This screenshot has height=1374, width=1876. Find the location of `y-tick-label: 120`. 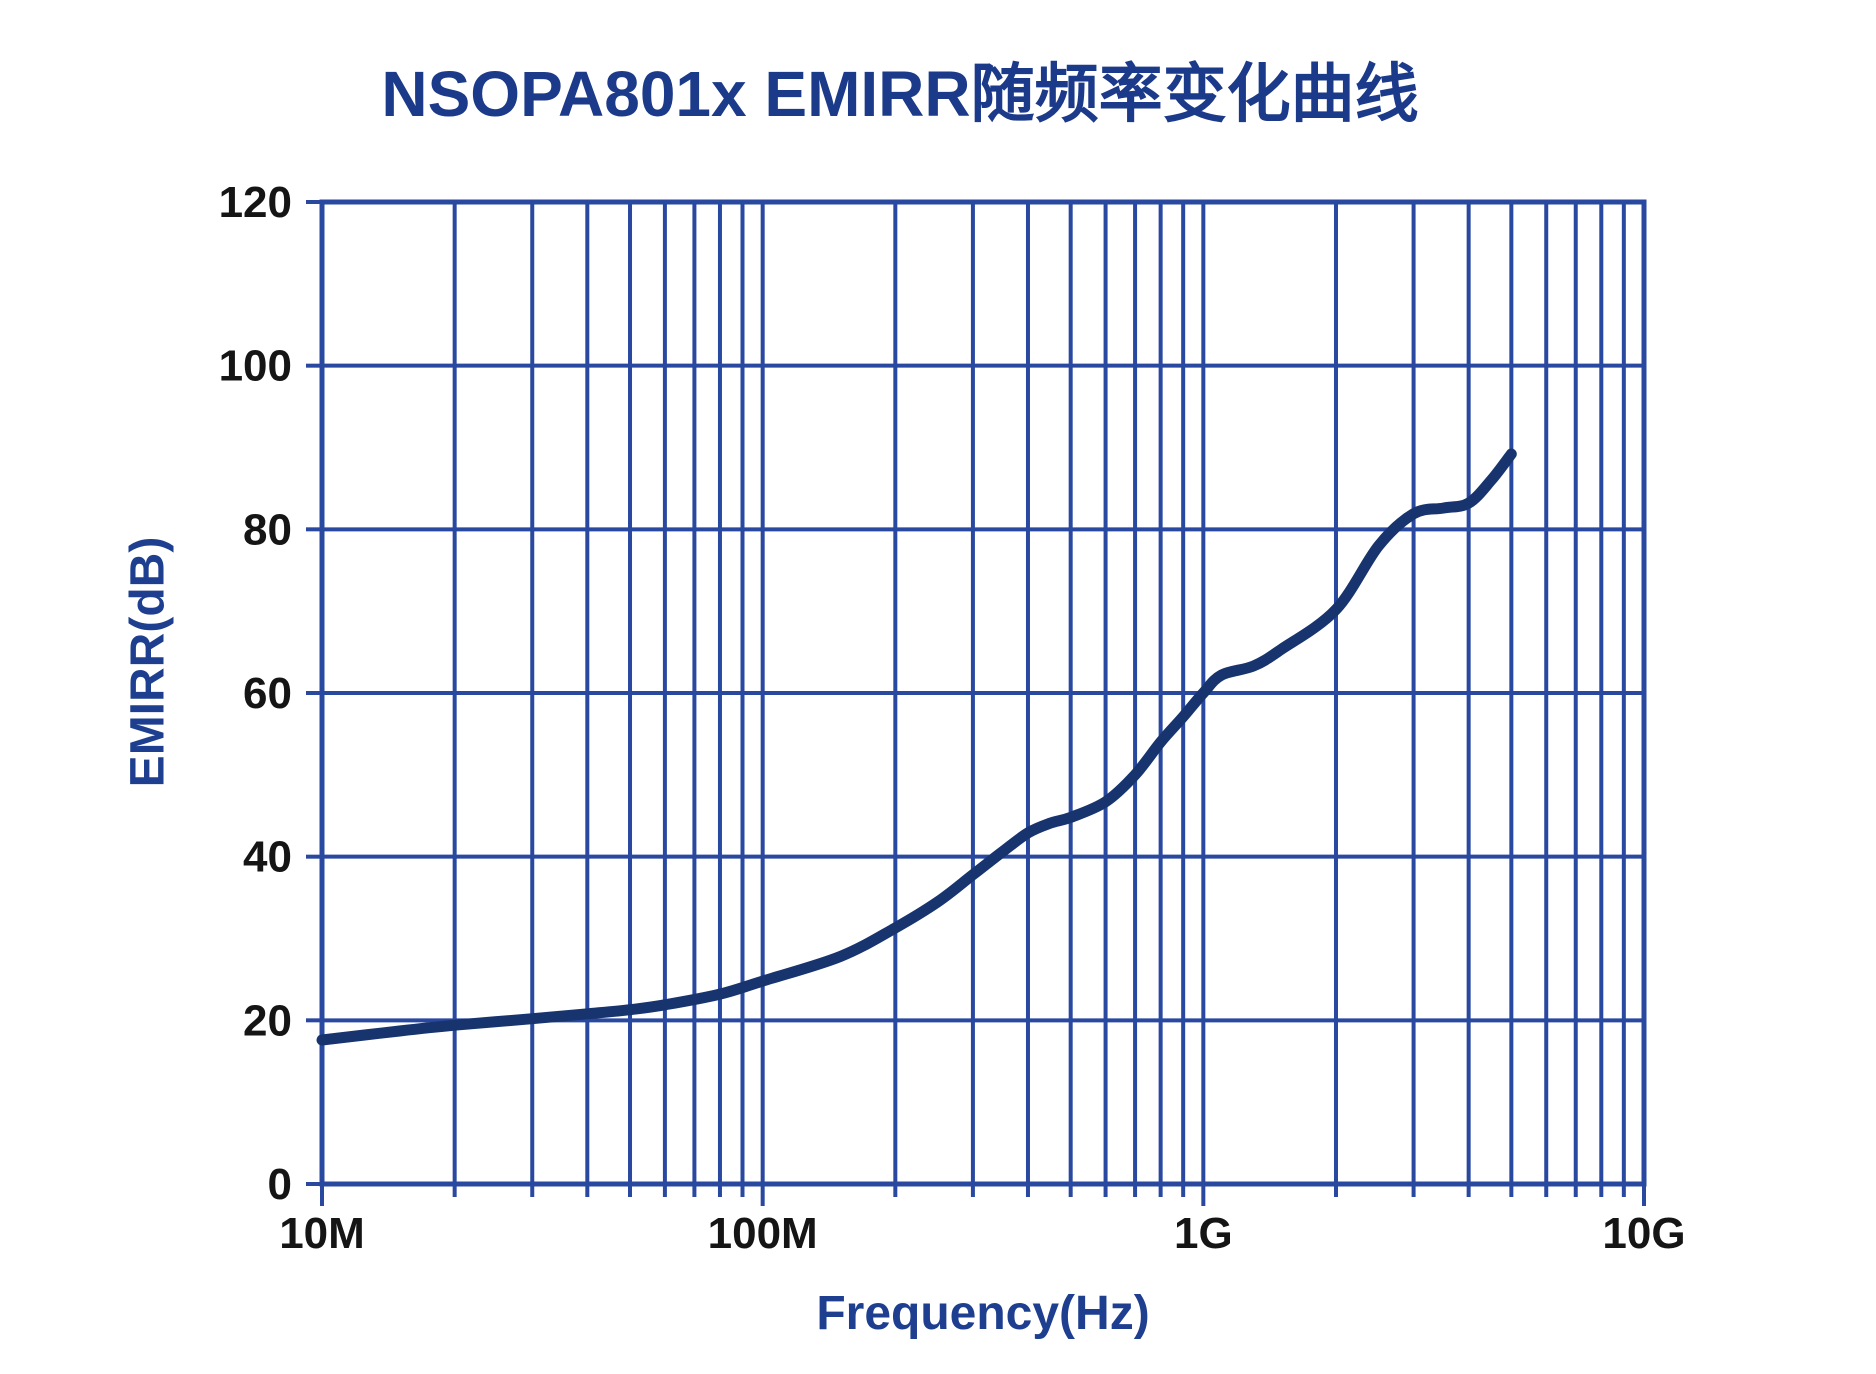

y-tick-label: 120 is located at coordinates (255, 202).